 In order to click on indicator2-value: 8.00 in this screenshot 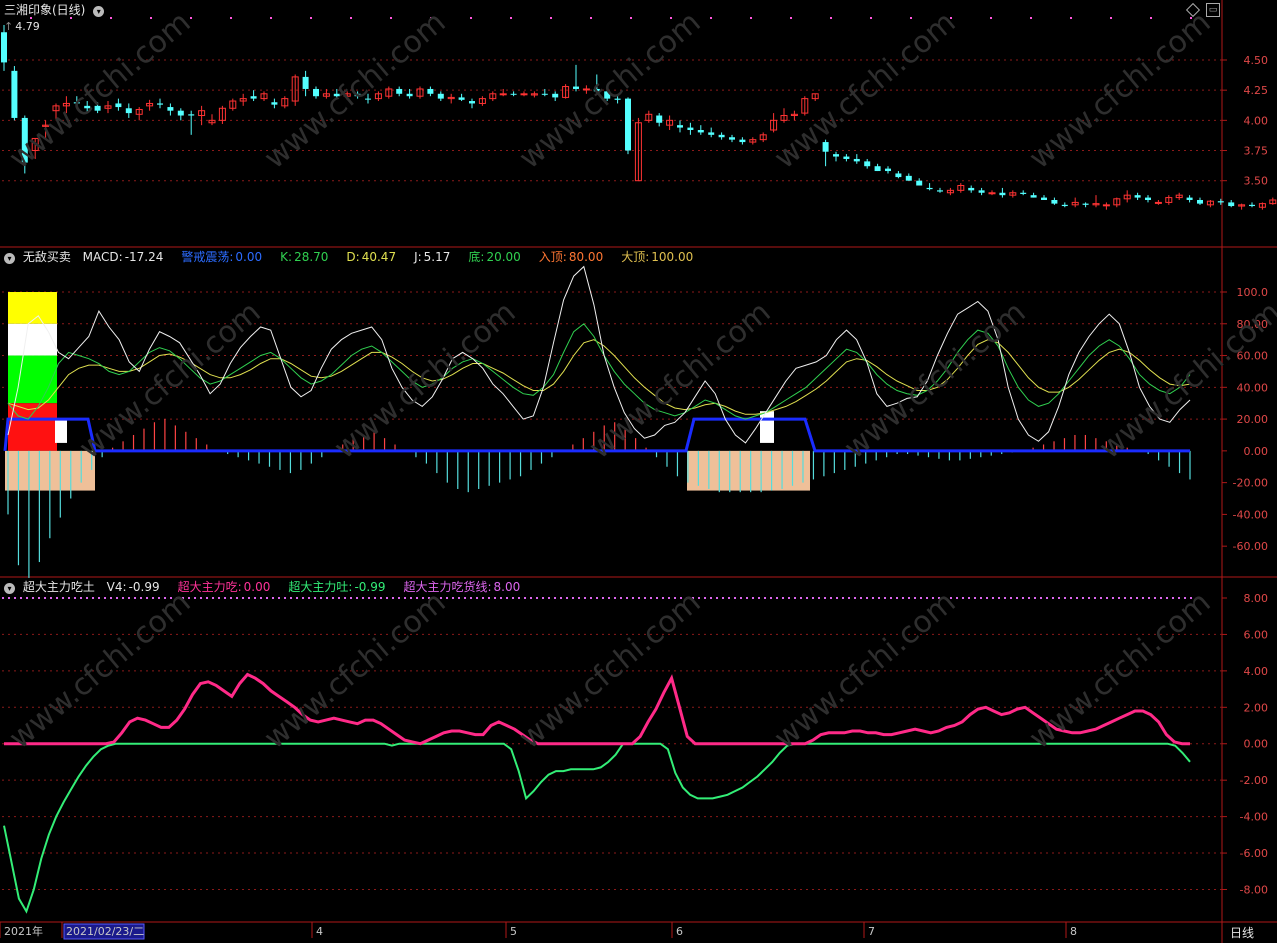, I will do `click(507, 587)`.